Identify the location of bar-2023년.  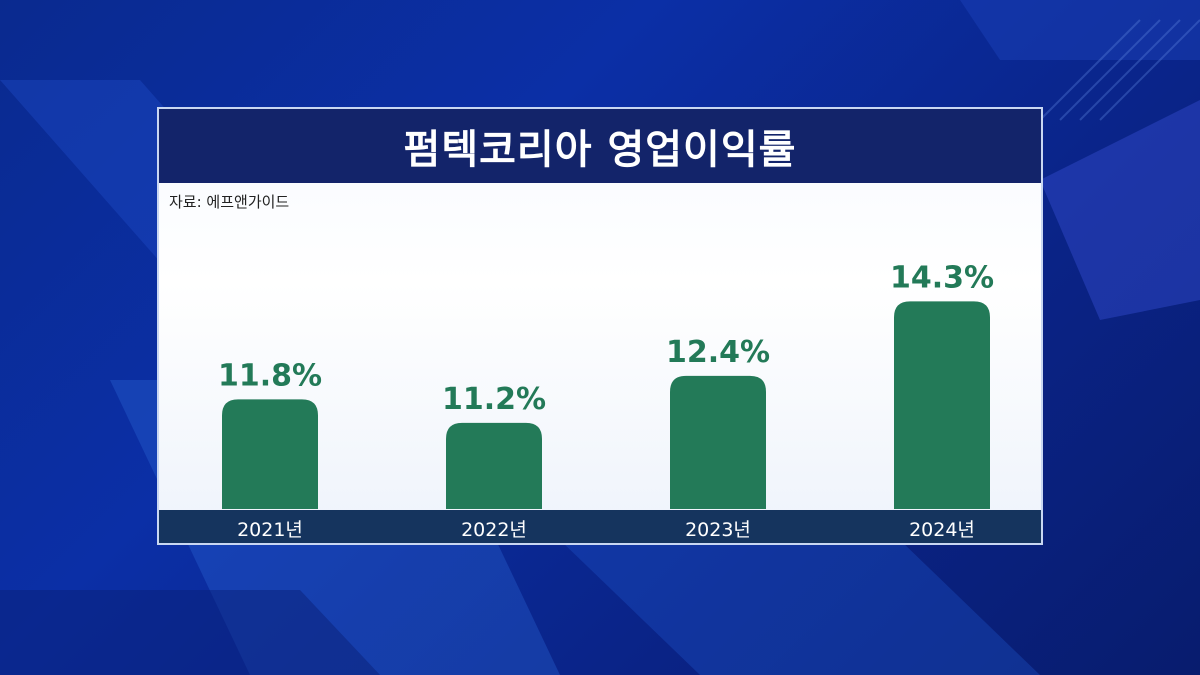
(718, 442).